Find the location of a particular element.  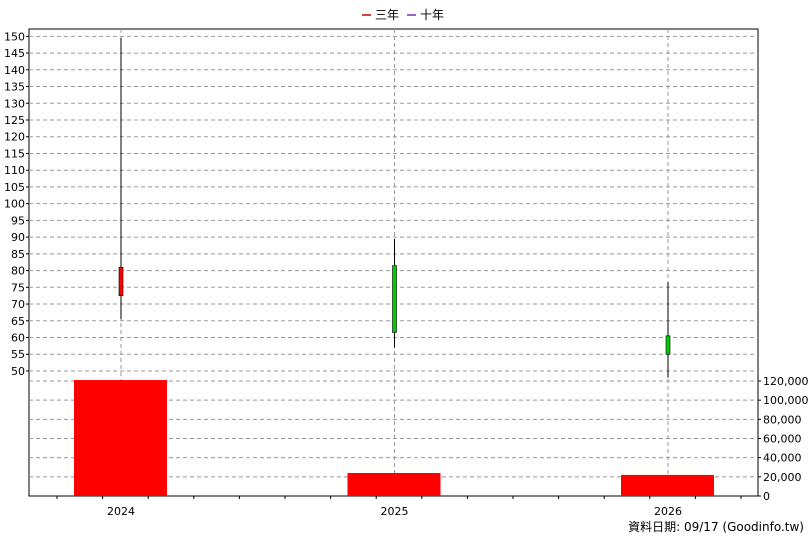

price-tick-label: 60 is located at coordinates (18, 338).